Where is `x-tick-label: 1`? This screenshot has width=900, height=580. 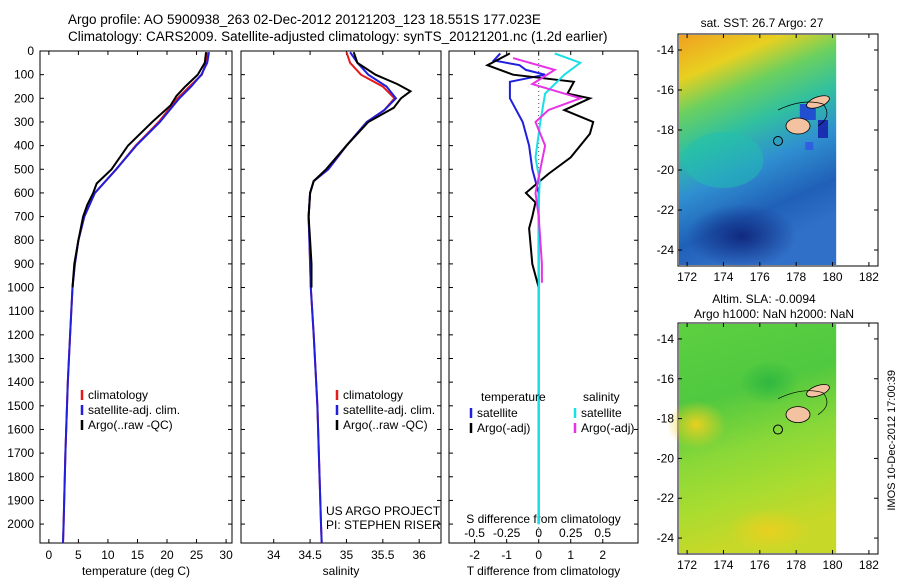
x-tick-label: 1 is located at coordinates (570, 555).